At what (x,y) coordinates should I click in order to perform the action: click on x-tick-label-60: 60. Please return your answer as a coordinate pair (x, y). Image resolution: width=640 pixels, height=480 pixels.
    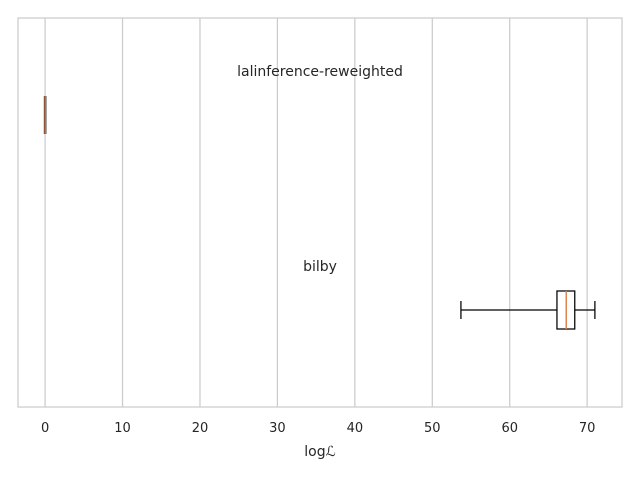
    Looking at the image, I should click on (509, 428).